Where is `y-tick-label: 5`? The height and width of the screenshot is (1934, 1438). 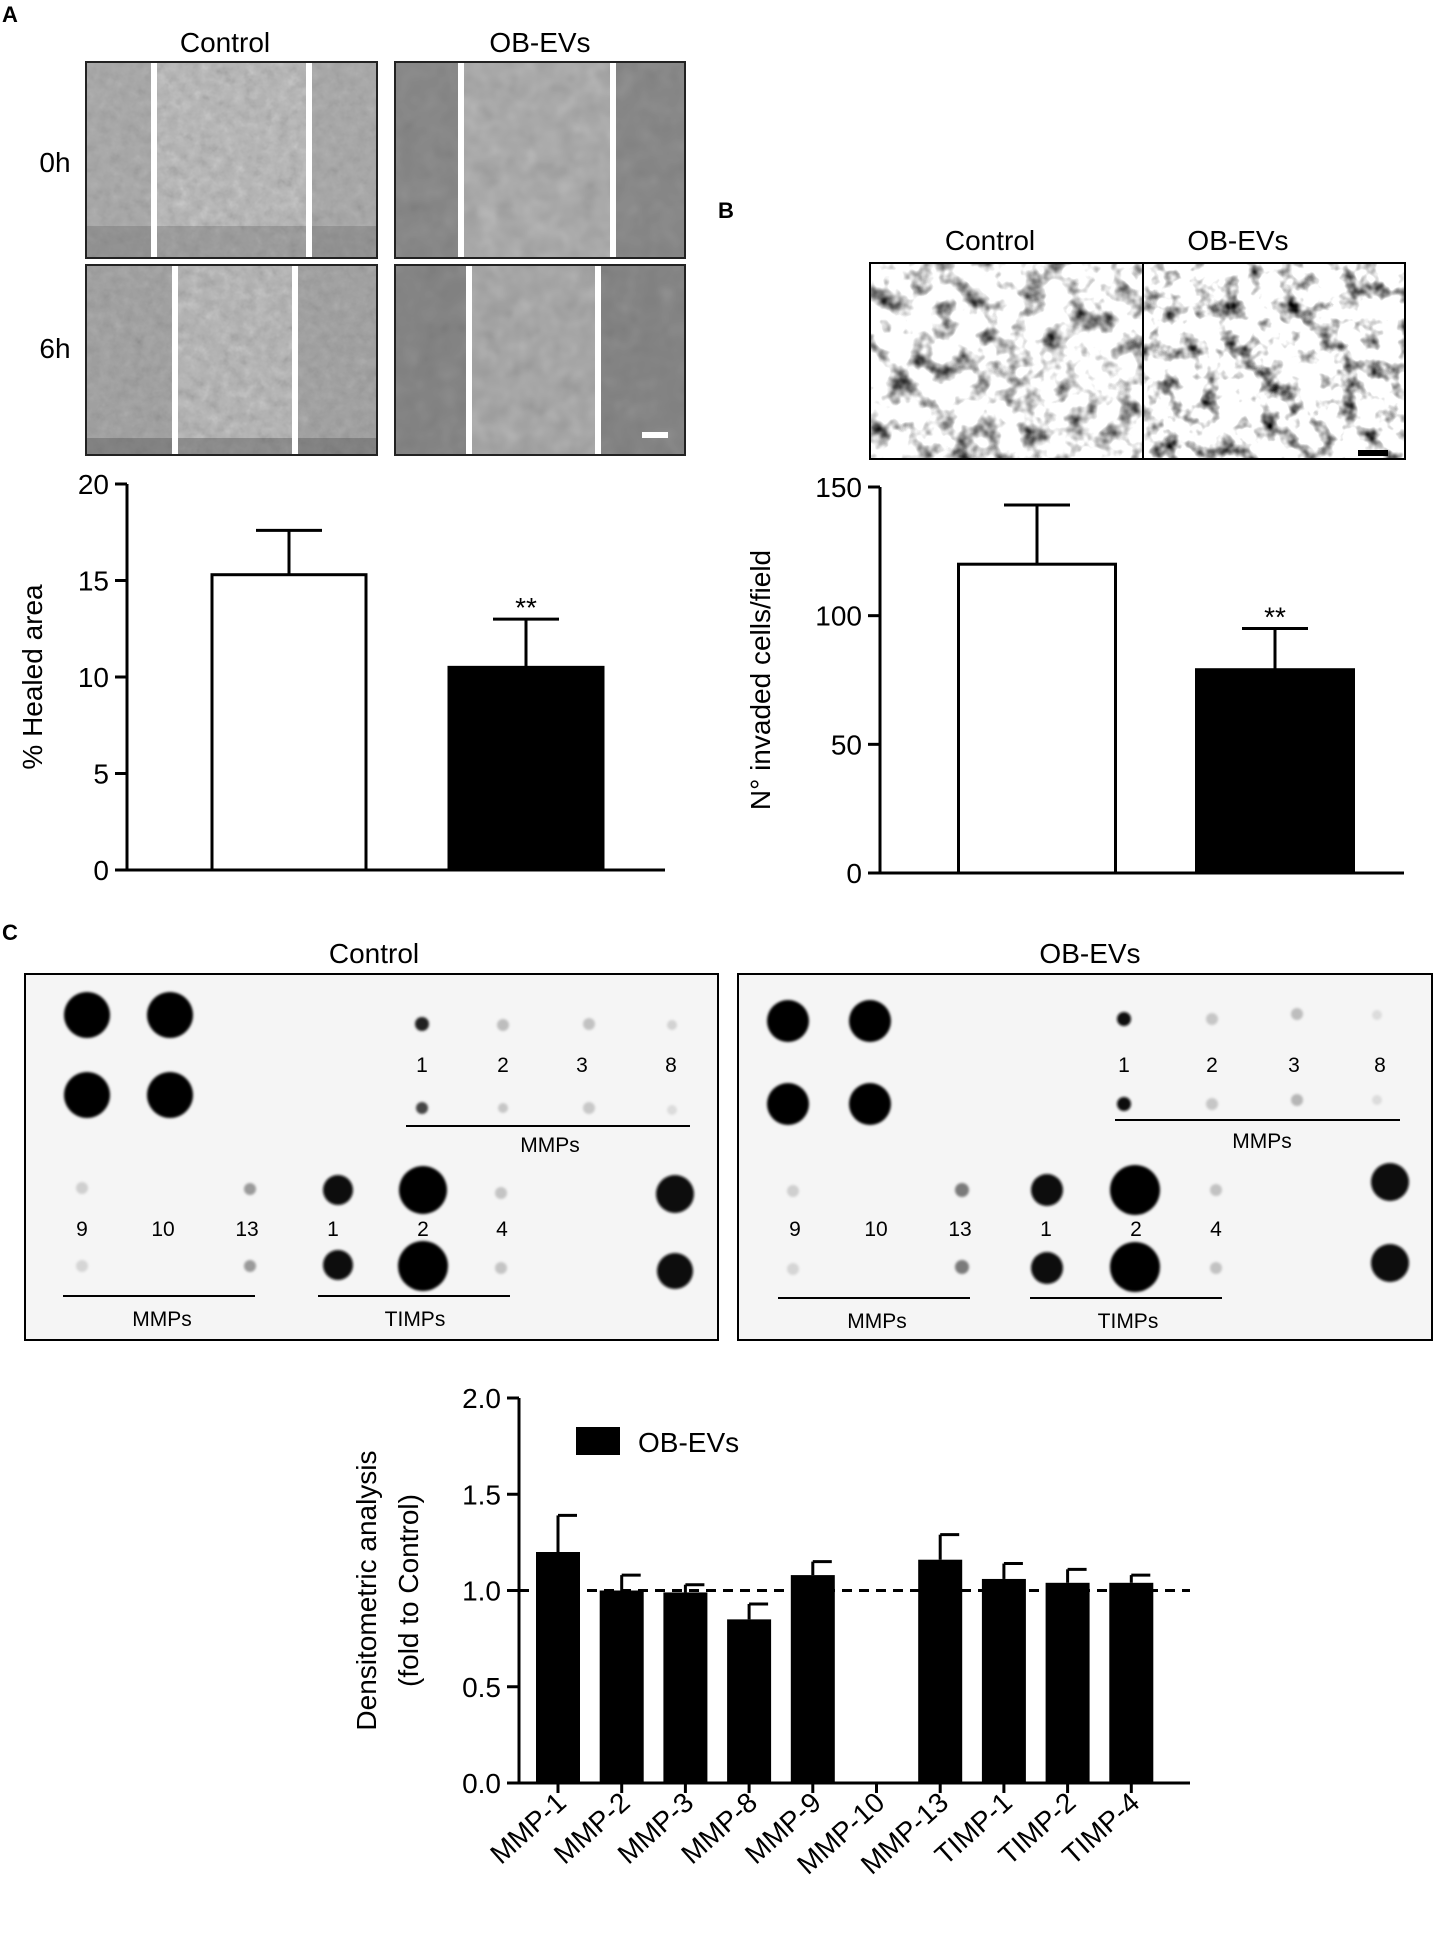 y-tick-label: 5 is located at coordinates (101, 774).